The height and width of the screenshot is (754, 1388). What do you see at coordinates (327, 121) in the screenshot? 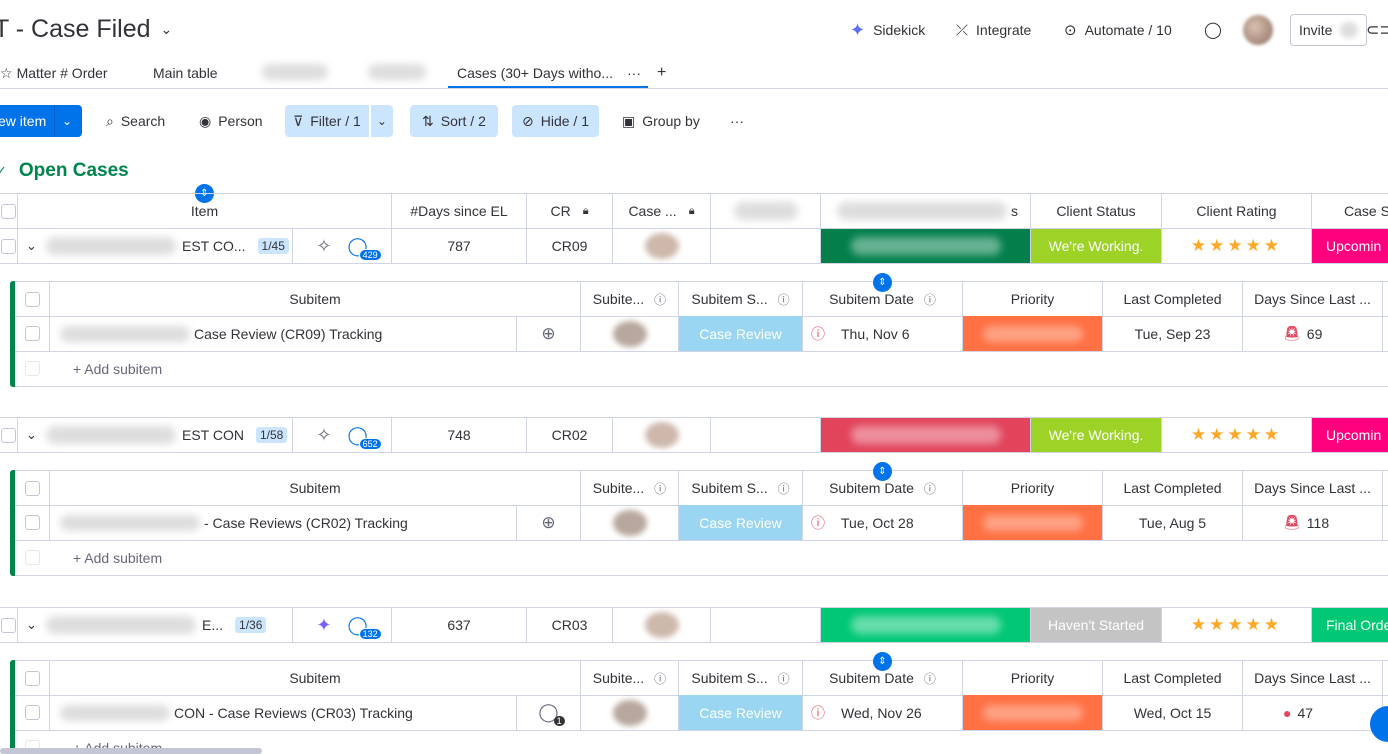
I see `filter-button: ⊽ Filter / 1` at bounding box center [327, 121].